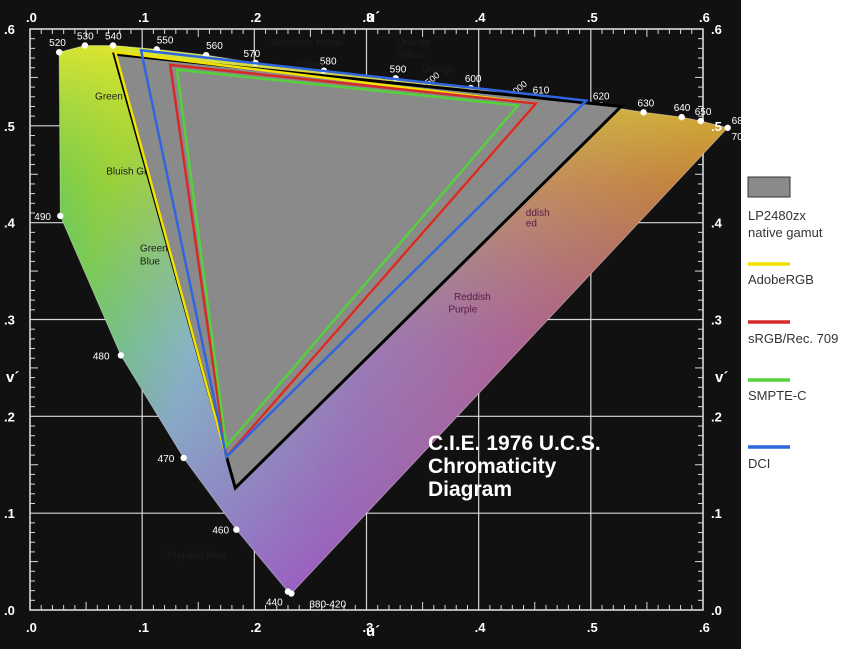 This screenshot has height=654, width=865. Describe the element at coordinates (135, 171) in the screenshot. I see `region-label: Bluish Green` at that location.